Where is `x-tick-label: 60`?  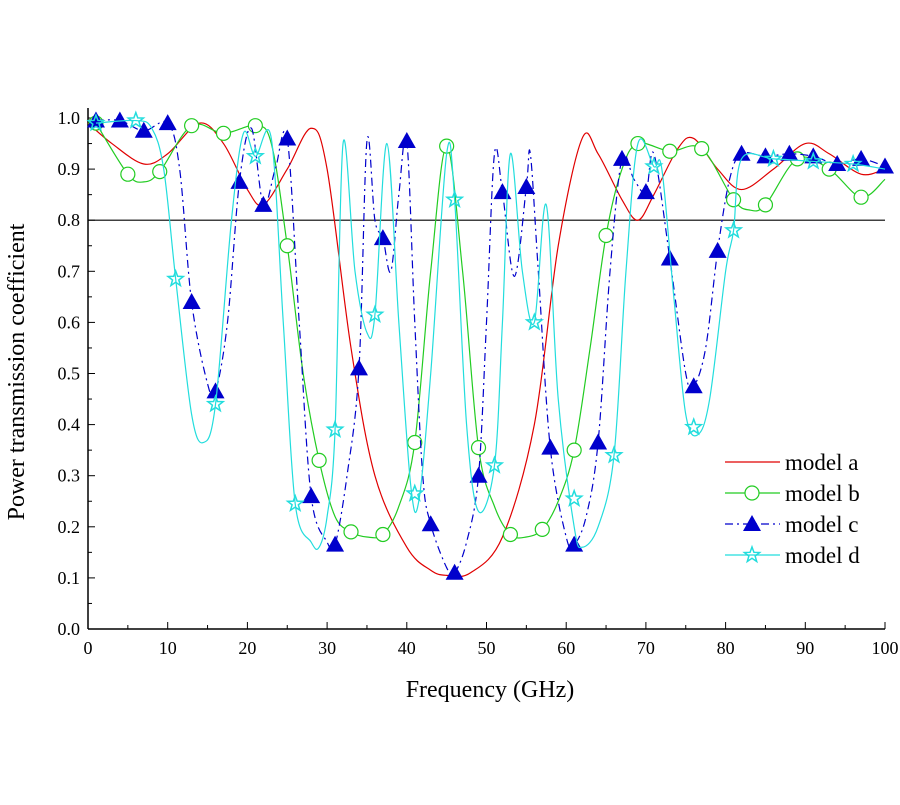 x-tick-label: 60 is located at coordinates (566, 648).